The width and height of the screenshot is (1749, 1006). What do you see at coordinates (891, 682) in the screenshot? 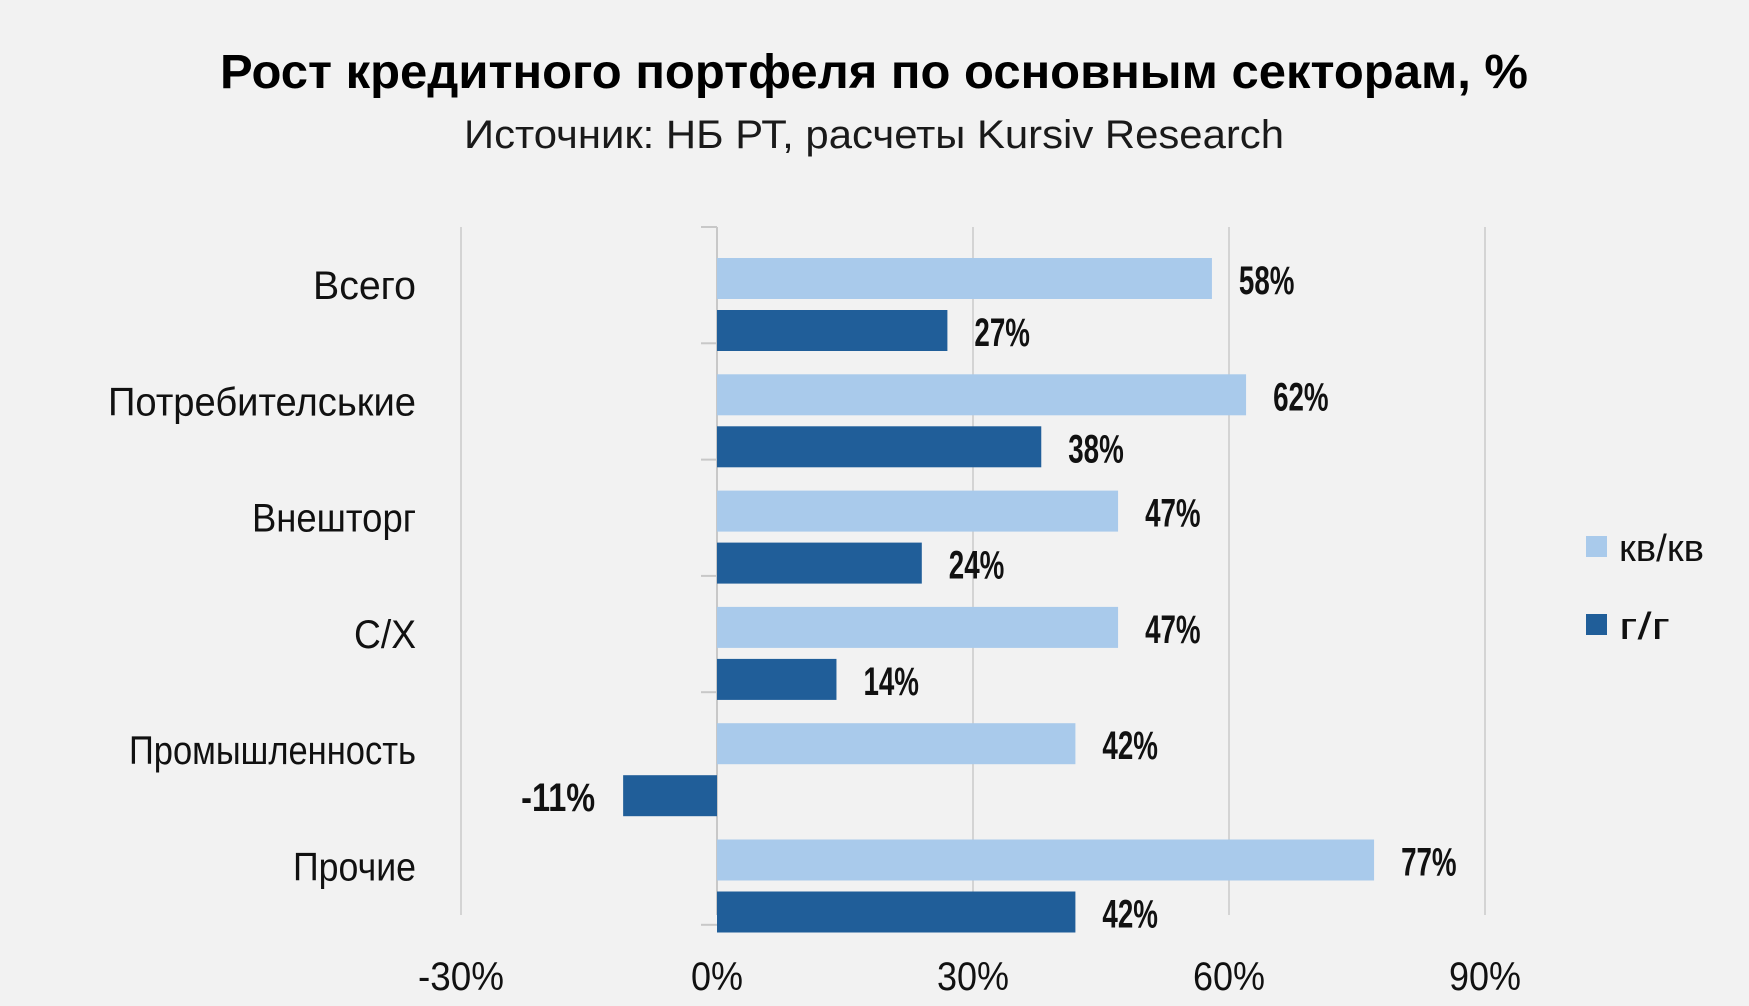
I see `data-label: 14%` at bounding box center [891, 682].